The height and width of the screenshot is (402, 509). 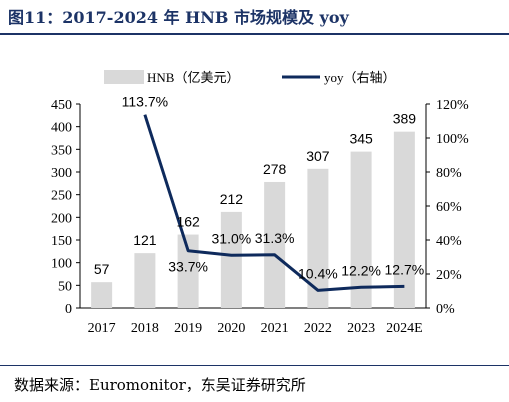 What do you see at coordinates (254, 34) in the screenshot?
I see `title-divider` at bounding box center [254, 34].